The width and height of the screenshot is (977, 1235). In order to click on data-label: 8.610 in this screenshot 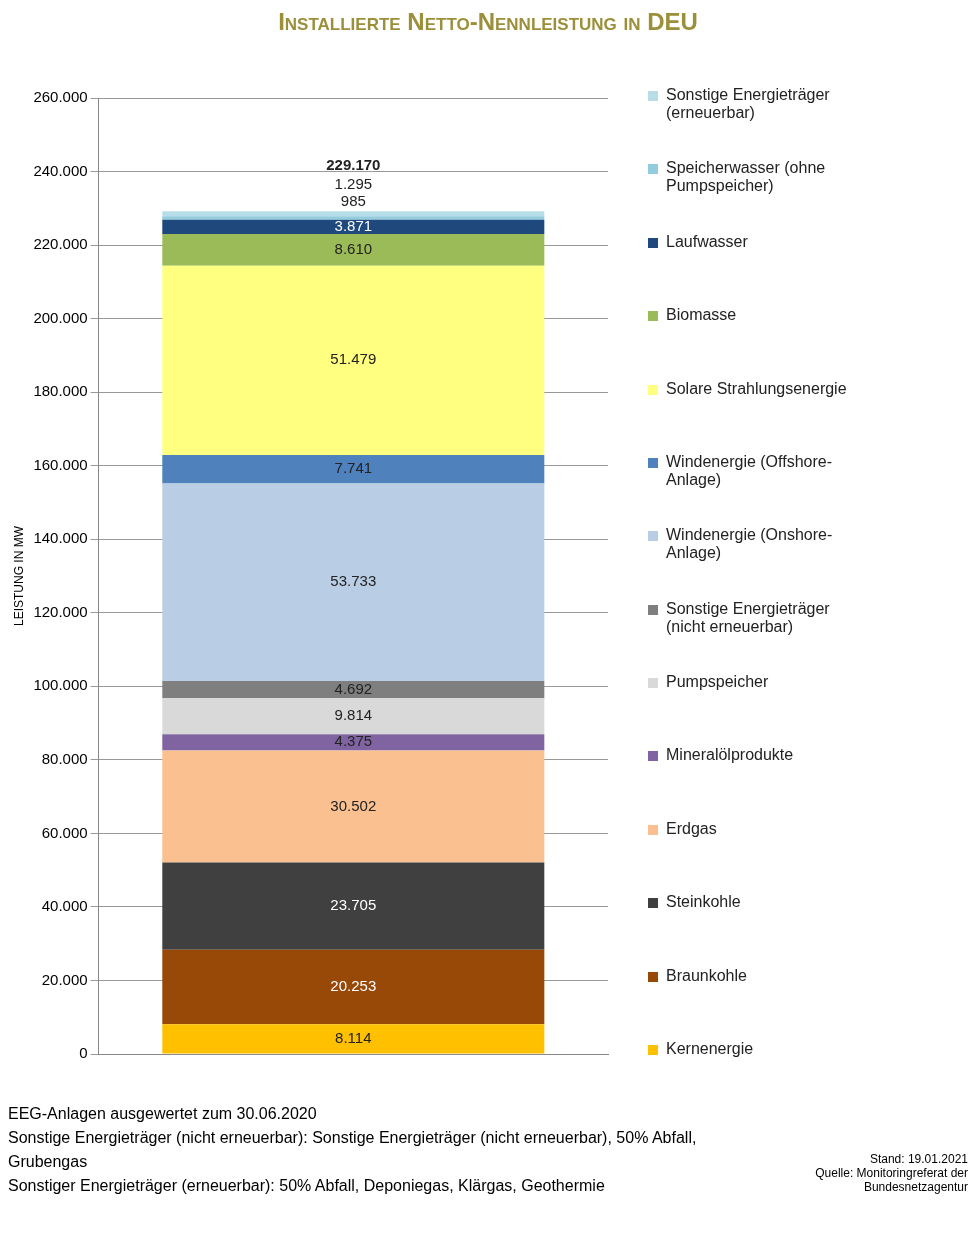, I will do `click(353, 248)`.